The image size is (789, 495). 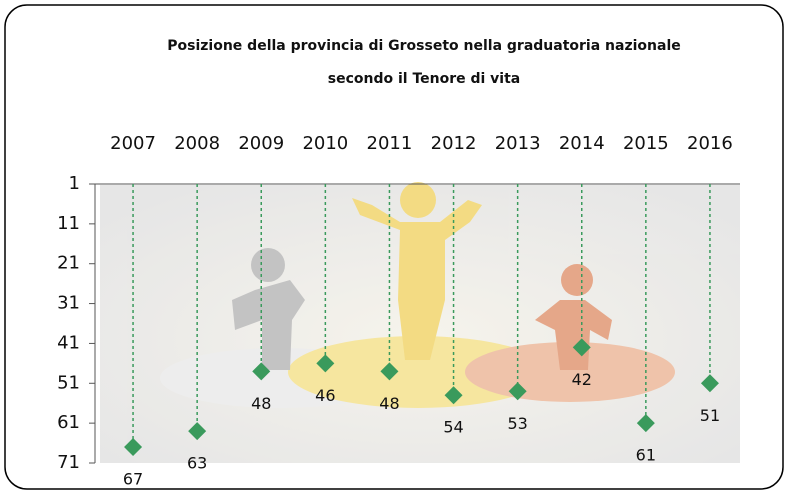 I want to click on y-tick-label: 31, so click(x=68, y=303).